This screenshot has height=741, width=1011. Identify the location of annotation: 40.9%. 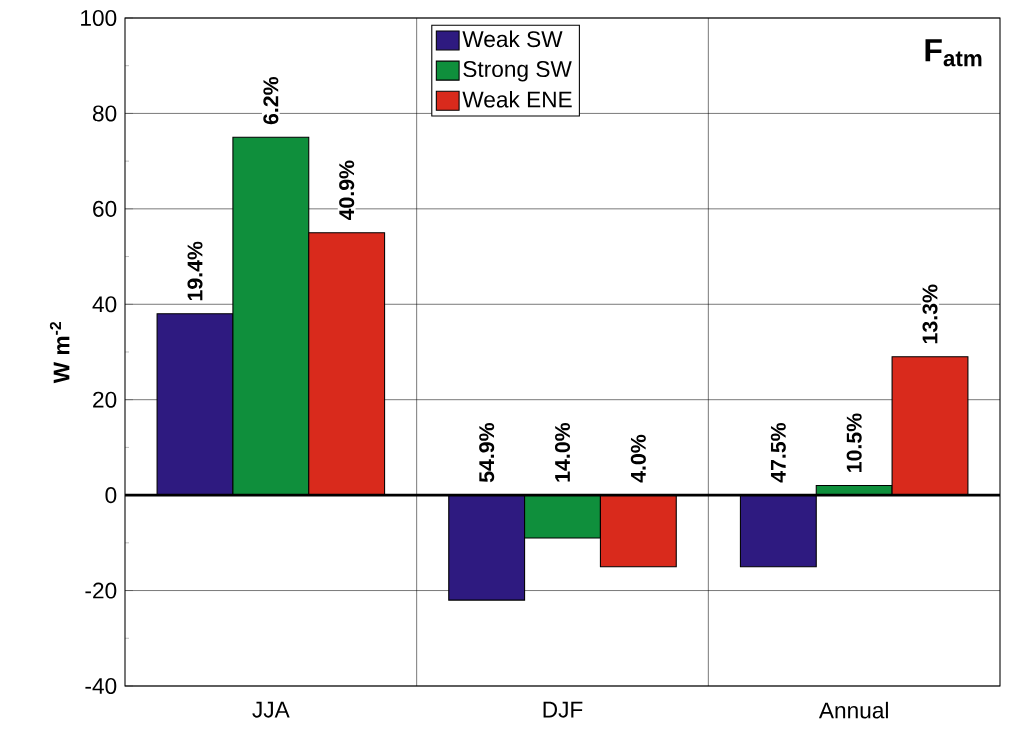
(347, 190).